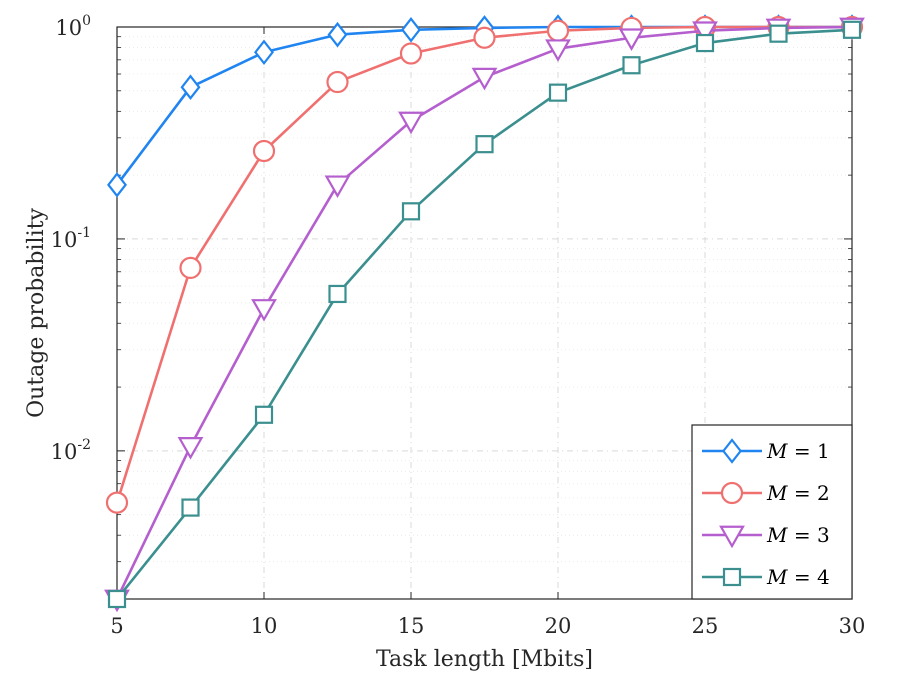 This screenshot has height=673, width=897. What do you see at coordinates (36, 313) in the screenshot?
I see `y-axis-label: Outage probability` at bounding box center [36, 313].